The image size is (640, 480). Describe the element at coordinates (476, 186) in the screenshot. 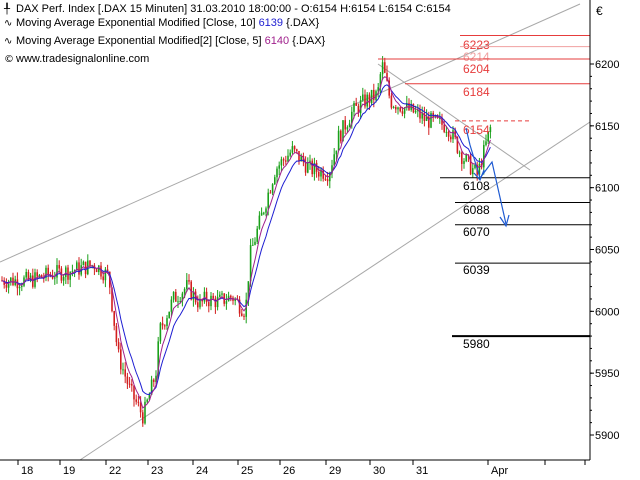

I see `support-label: 6108` at that location.